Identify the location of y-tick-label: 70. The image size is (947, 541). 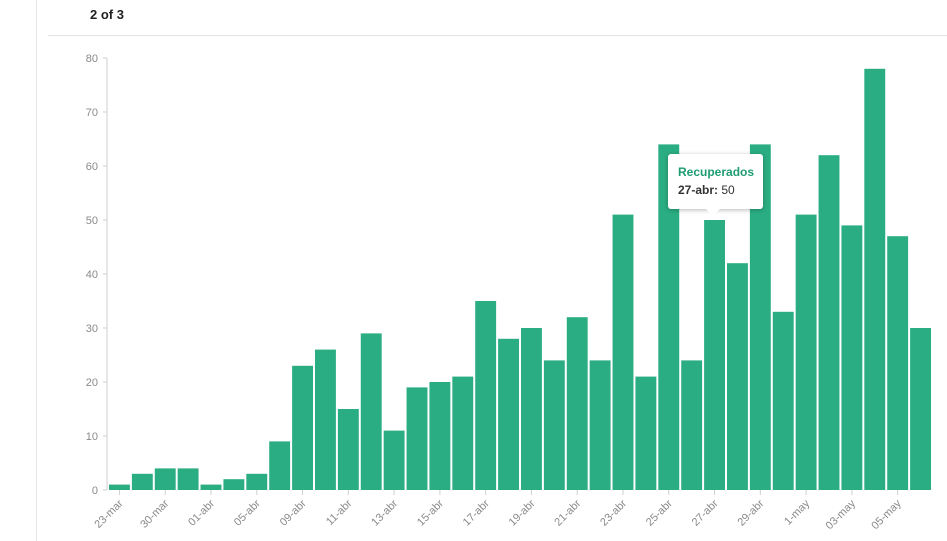
(92, 113).